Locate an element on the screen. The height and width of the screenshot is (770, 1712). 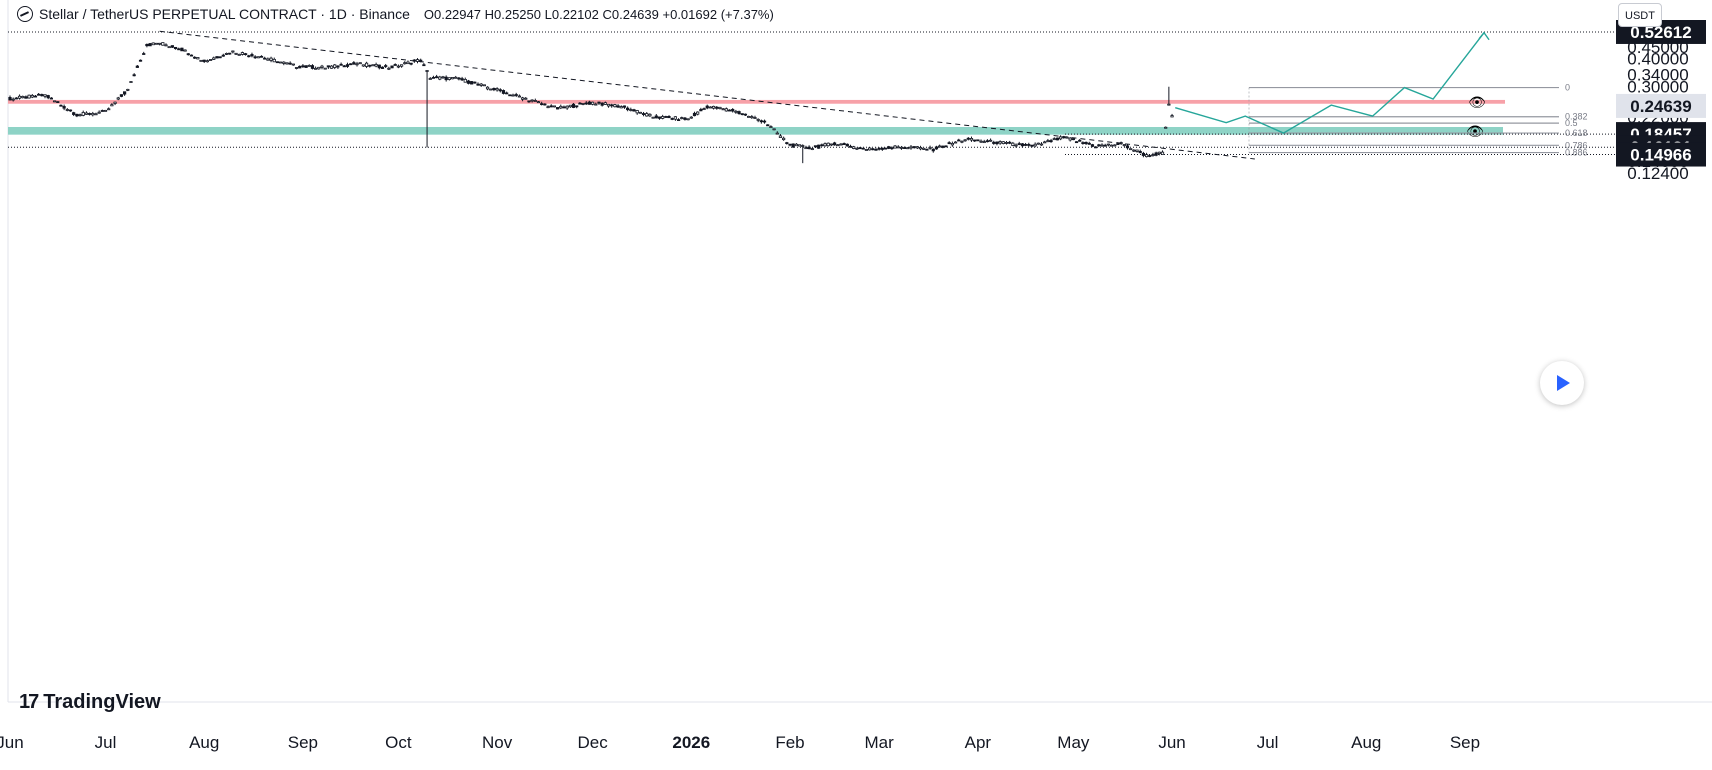
y-tick-label: 0.12400 is located at coordinates (1657, 173).